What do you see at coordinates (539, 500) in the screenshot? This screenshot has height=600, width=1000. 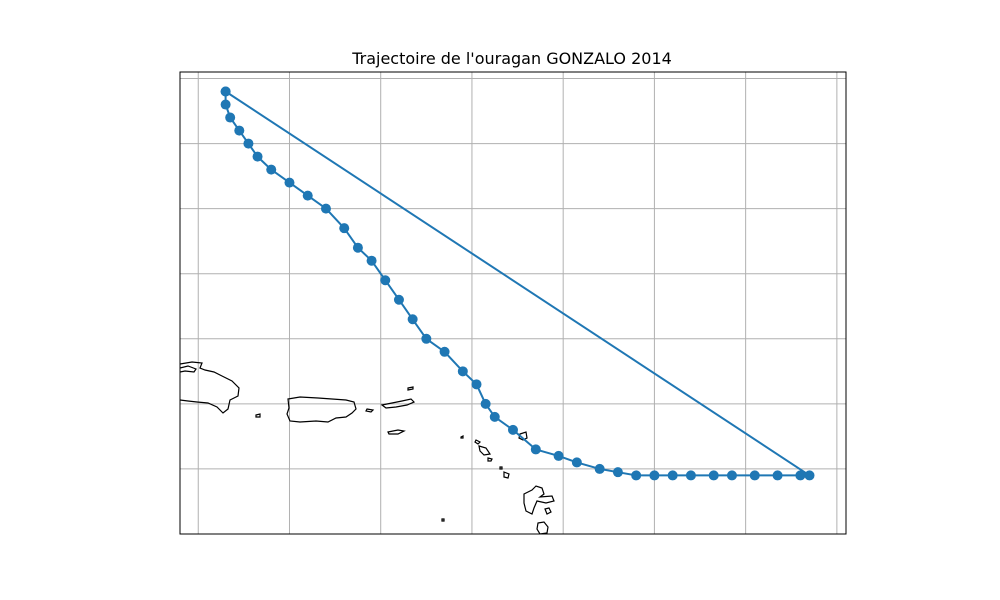 I see `guadeloupe-coast` at bounding box center [539, 500].